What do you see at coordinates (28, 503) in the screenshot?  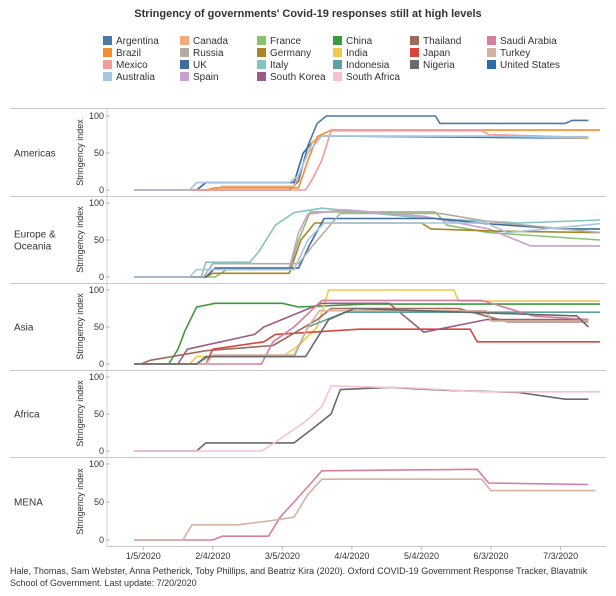 I see `panel-label: MENA` at bounding box center [28, 503].